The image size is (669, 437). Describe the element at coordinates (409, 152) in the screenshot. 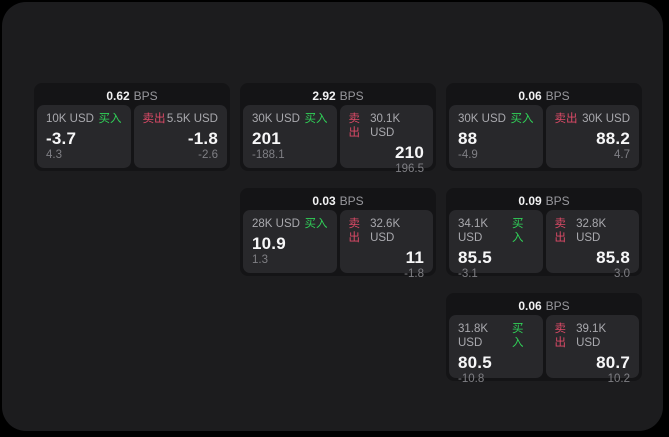

I see `sell-price: 210` at that location.